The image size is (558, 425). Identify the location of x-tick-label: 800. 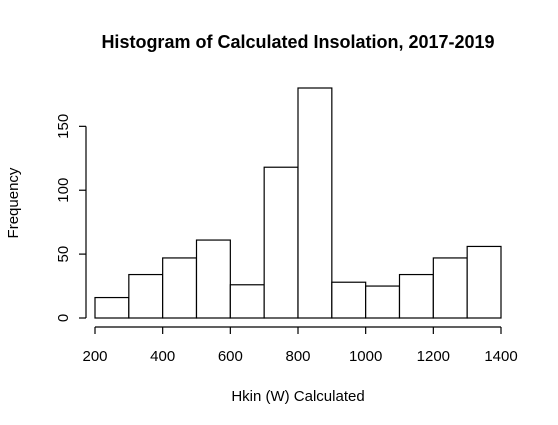
(297, 356).